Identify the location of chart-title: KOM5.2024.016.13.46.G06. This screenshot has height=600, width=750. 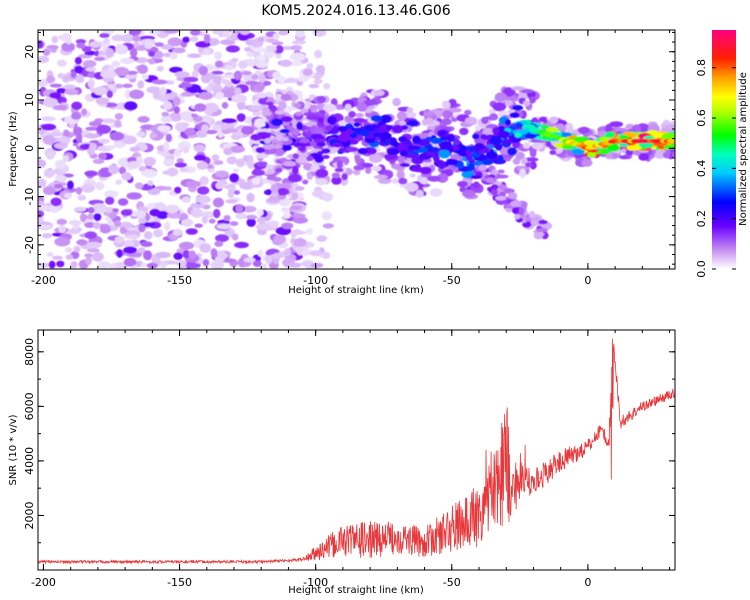
(355, 11).